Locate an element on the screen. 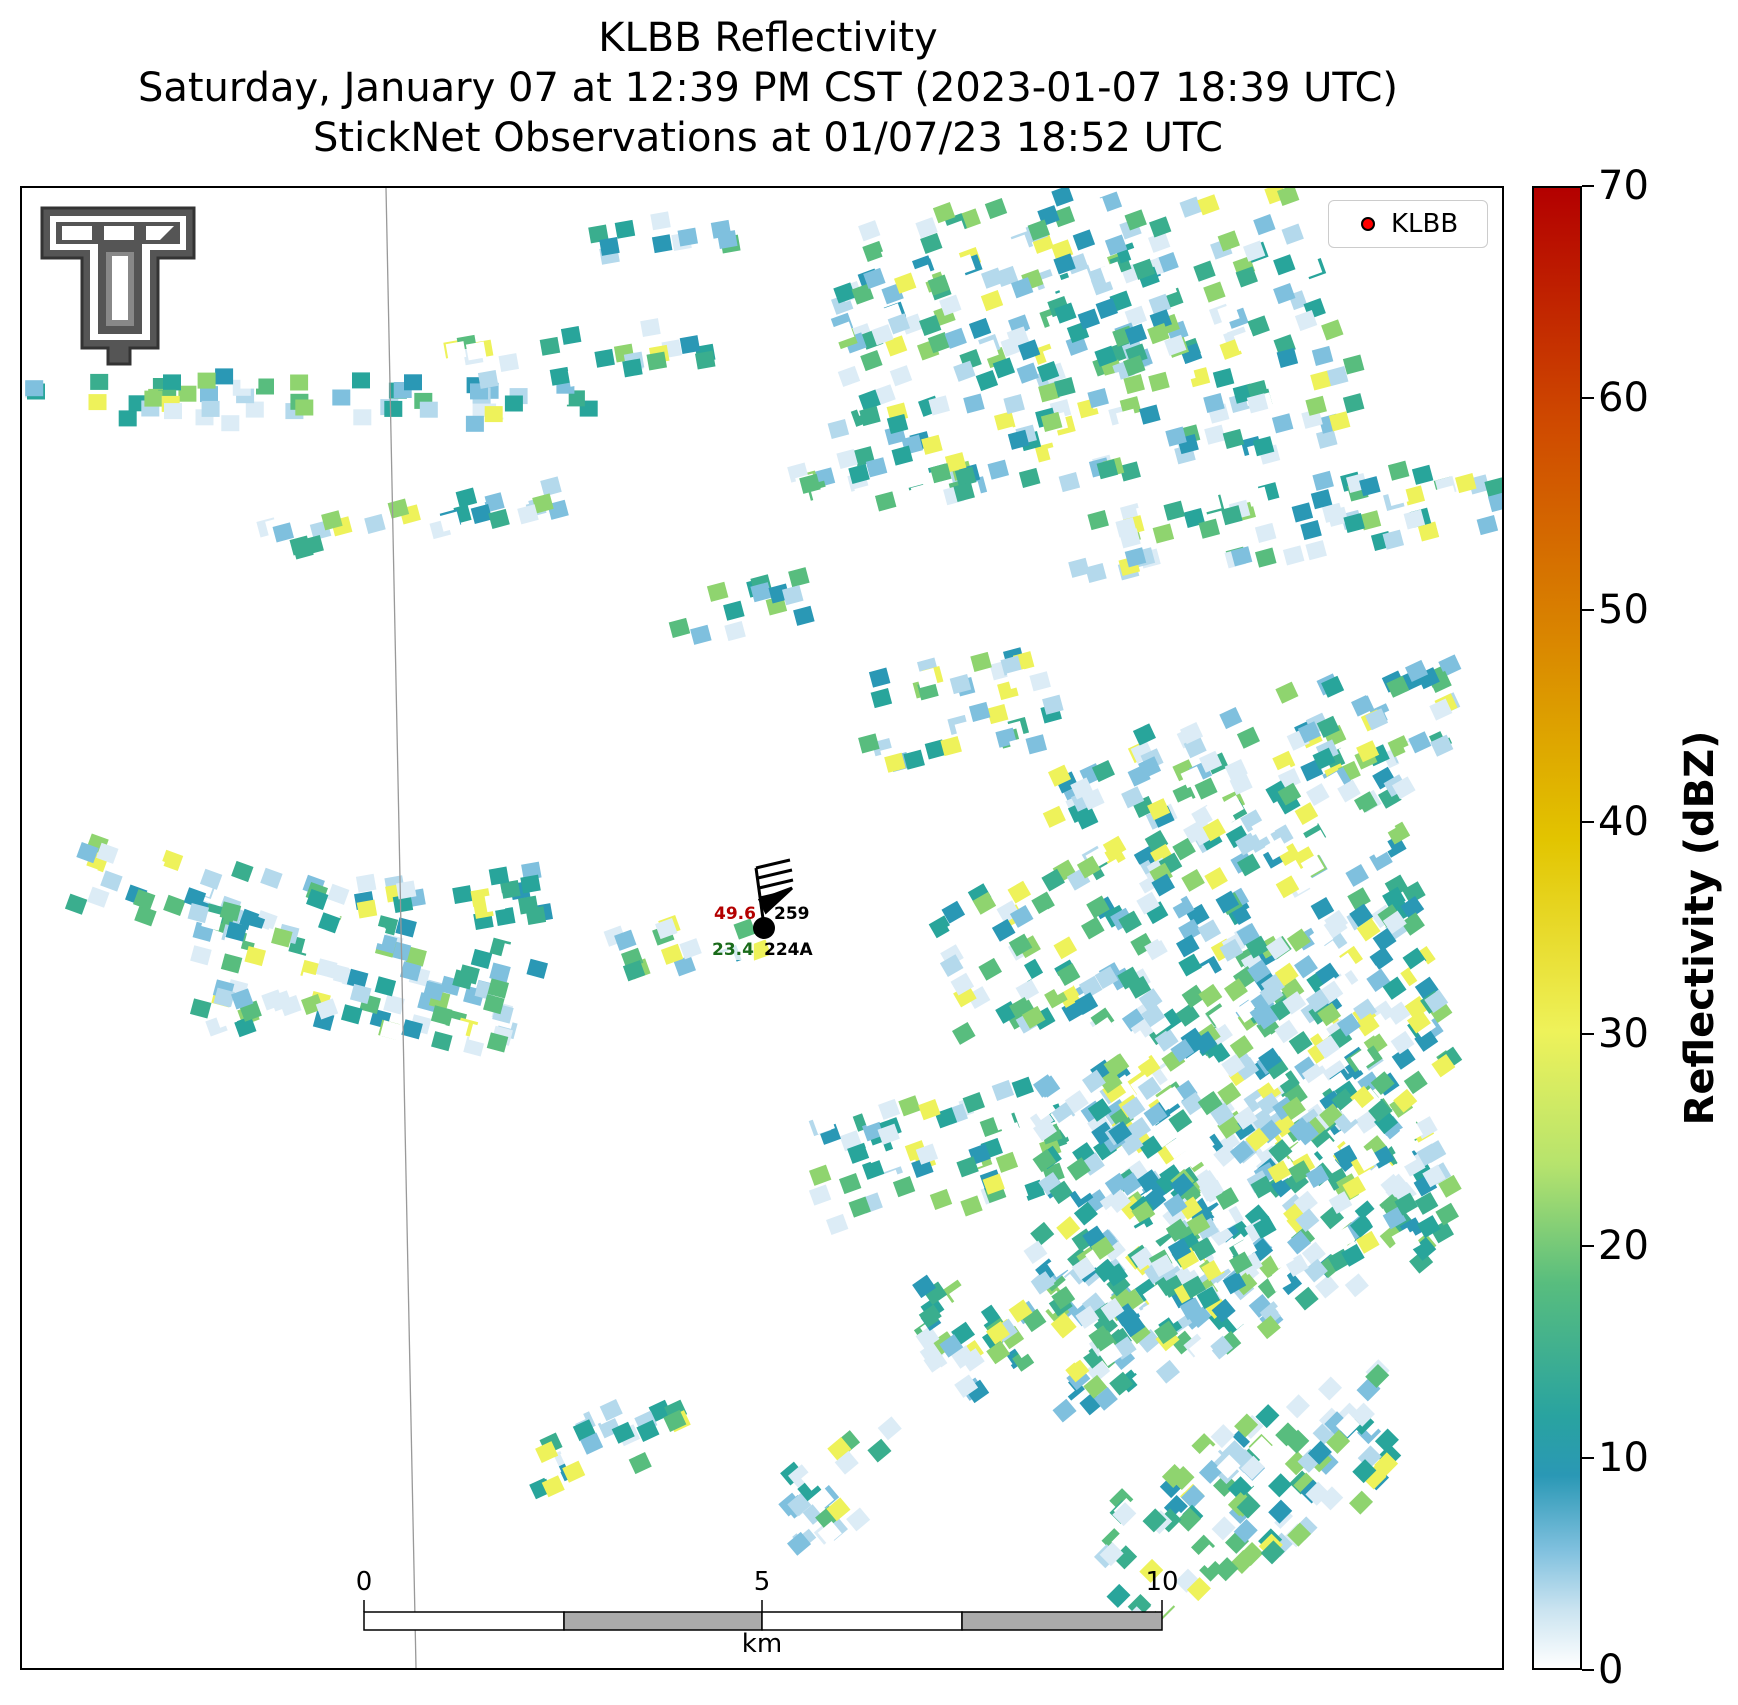 This screenshot has height=1705, width=1738. station-marker is located at coordinates (764, 928).